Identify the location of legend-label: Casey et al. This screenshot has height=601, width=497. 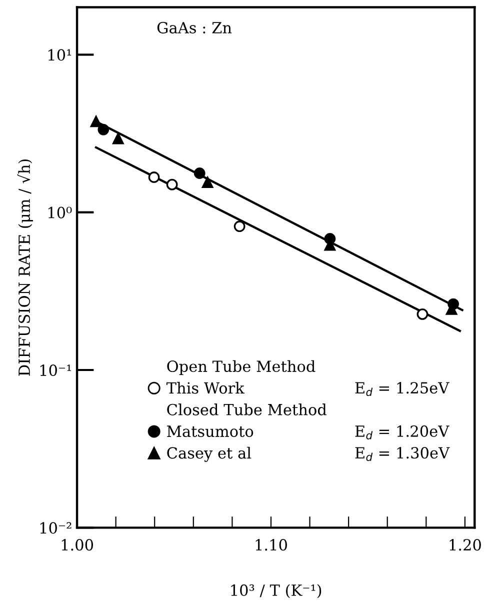
(209, 454).